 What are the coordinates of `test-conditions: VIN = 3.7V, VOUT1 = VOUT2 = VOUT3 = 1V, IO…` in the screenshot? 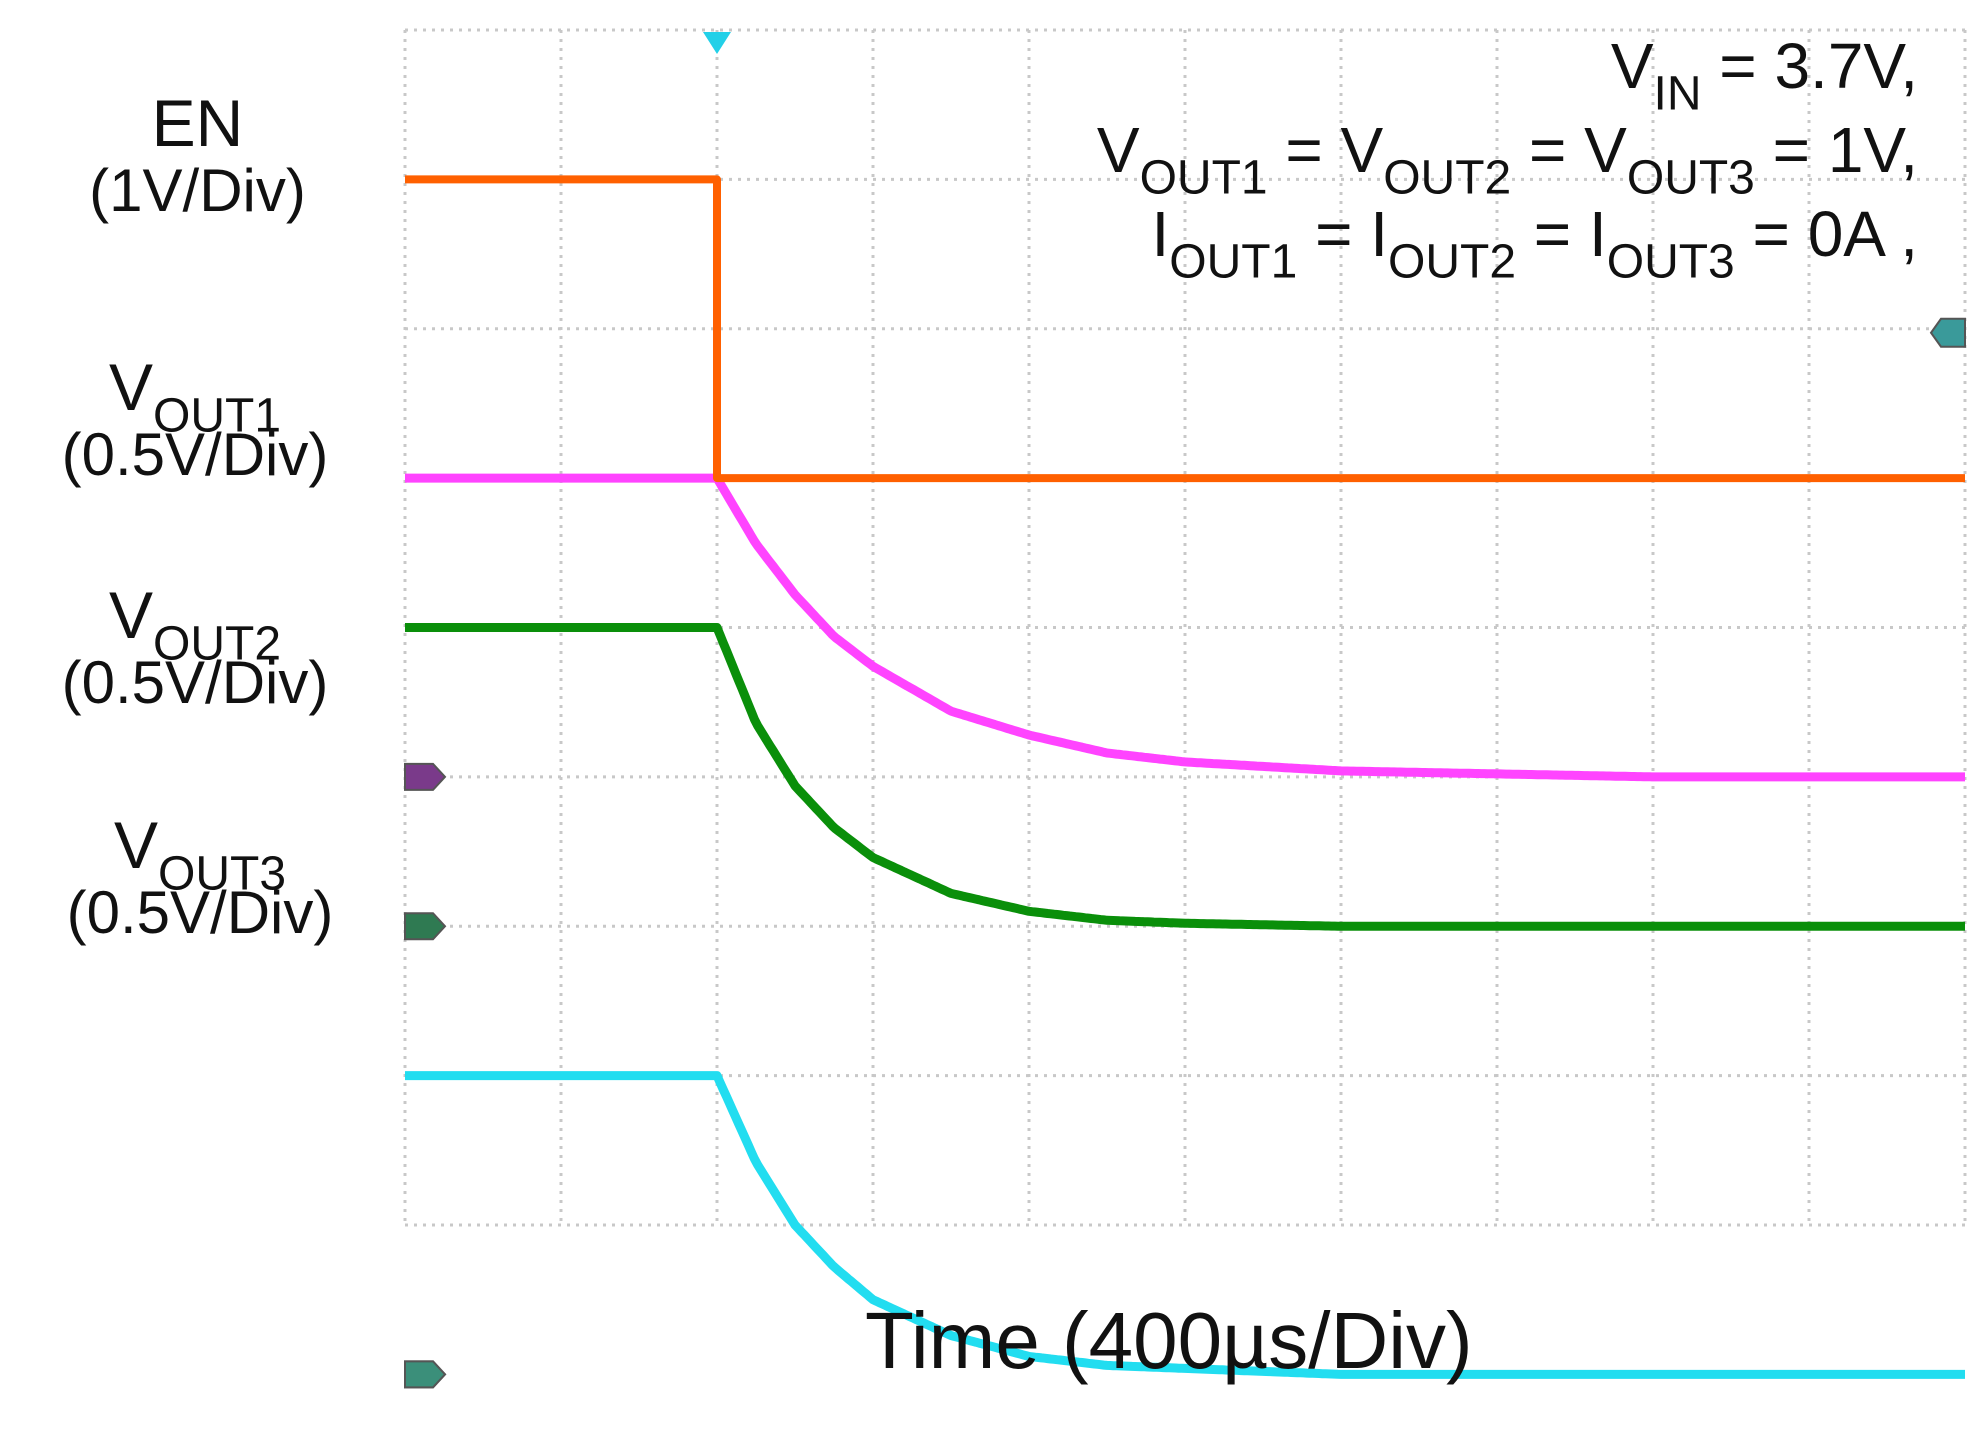 It's located at (1507, 155).